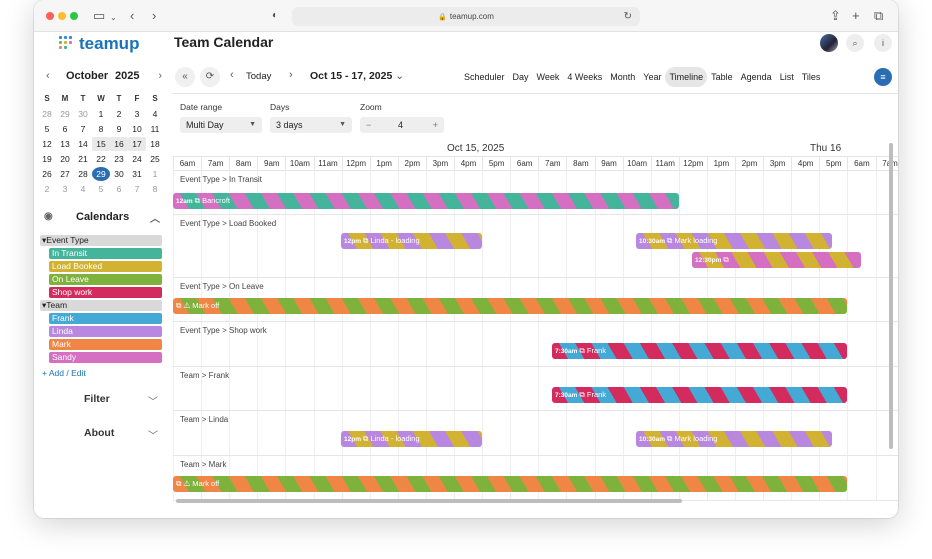 The image size is (932, 559). What do you see at coordinates (722, 77) in the screenshot?
I see `view-tab-table: Table` at bounding box center [722, 77].